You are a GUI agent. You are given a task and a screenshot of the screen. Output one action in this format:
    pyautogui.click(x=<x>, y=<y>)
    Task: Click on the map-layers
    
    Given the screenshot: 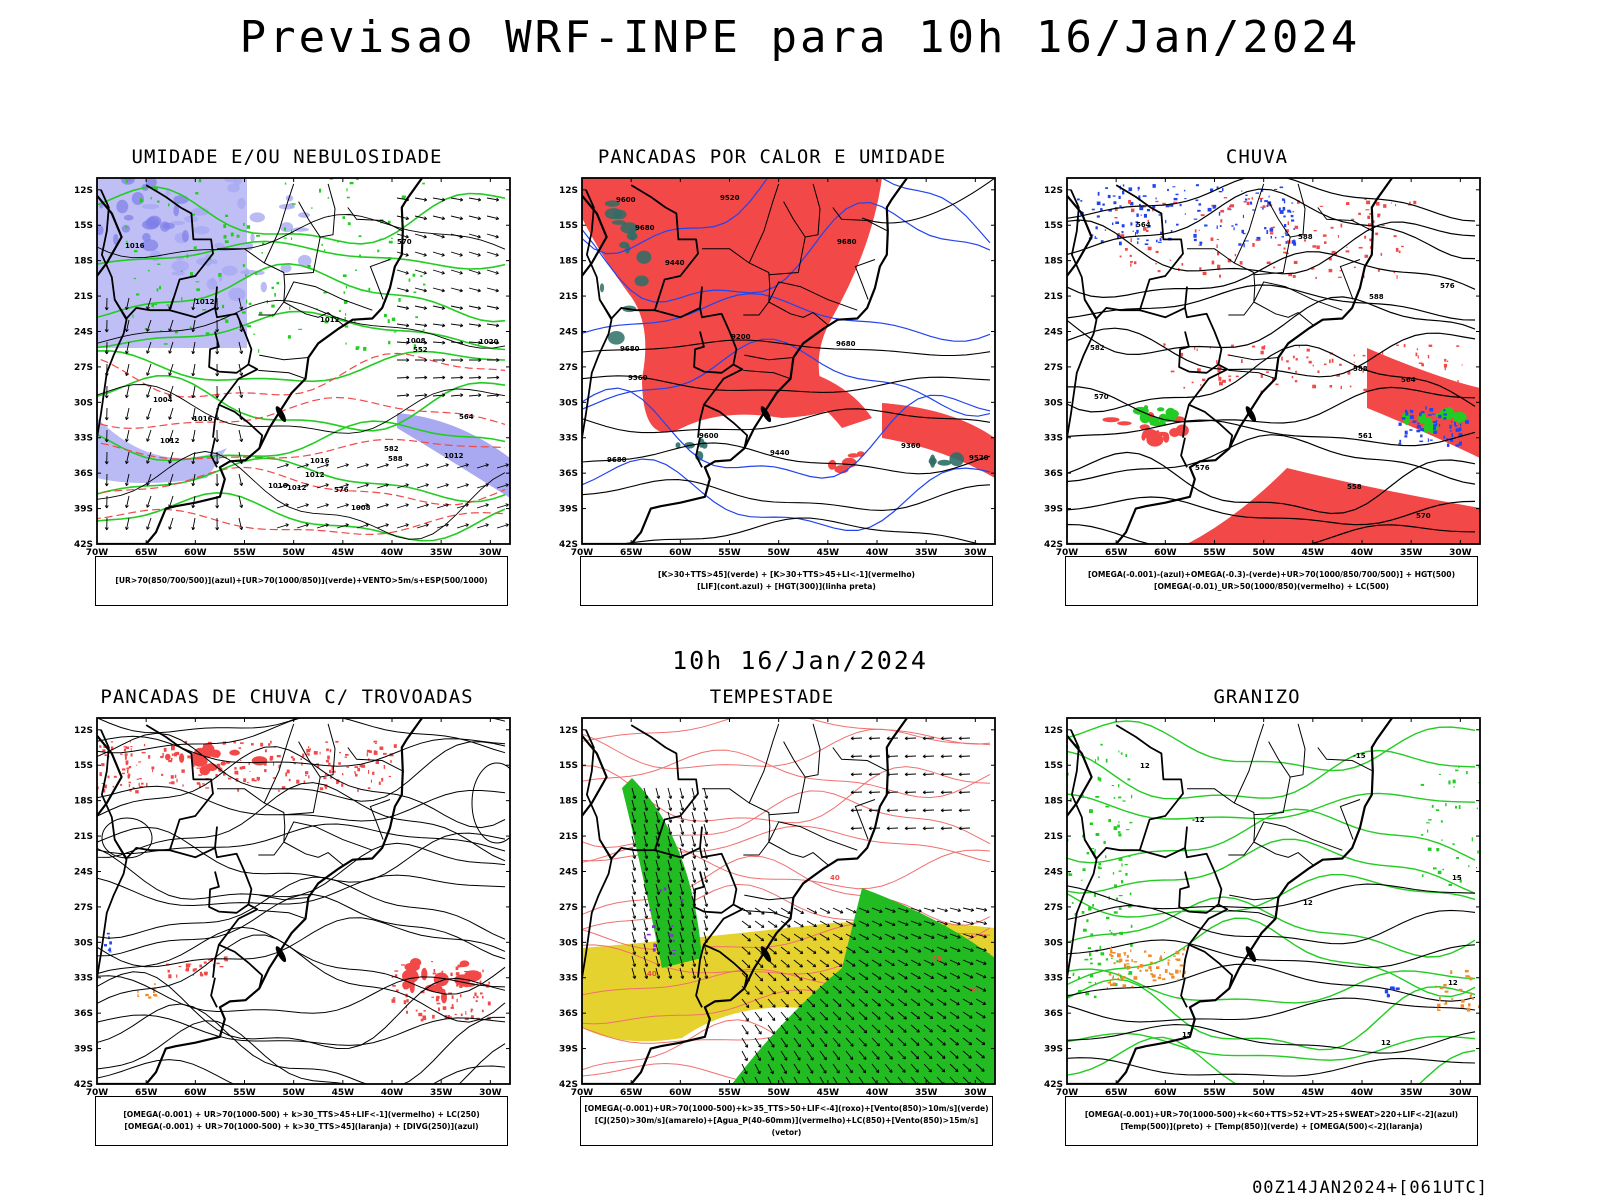 What is the action you would take?
    pyautogui.click(x=303, y=901)
    